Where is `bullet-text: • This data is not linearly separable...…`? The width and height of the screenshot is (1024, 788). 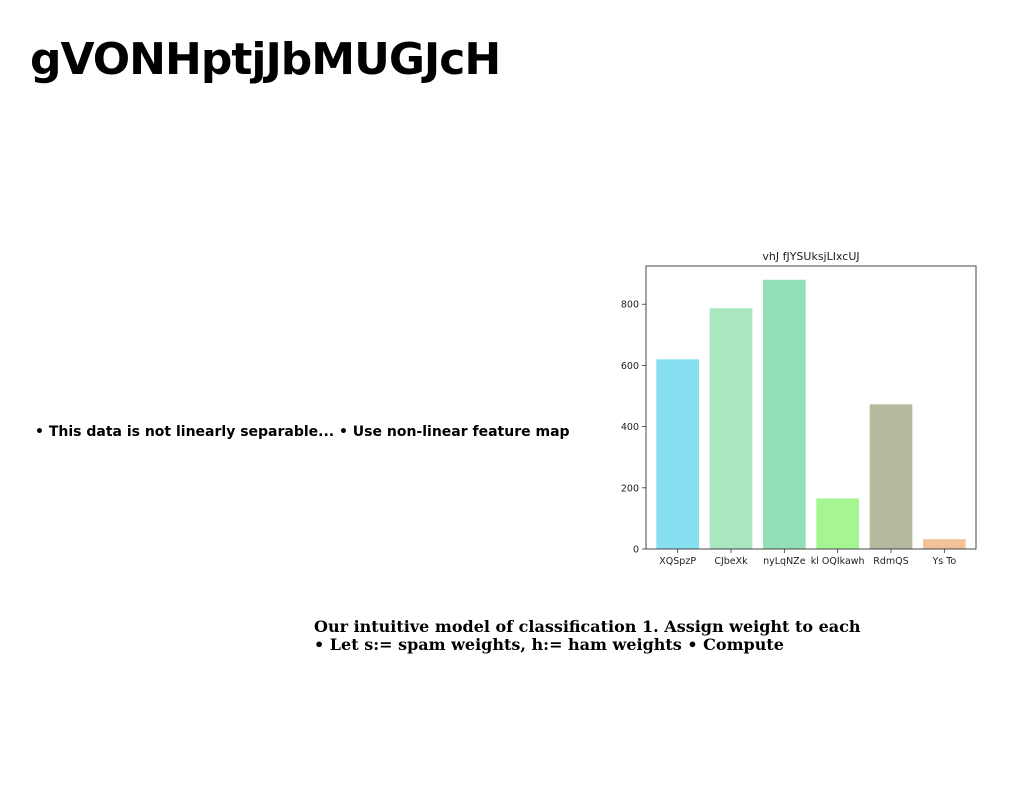
bullet-text: • This data is not linearly separable...… is located at coordinates (302, 432).